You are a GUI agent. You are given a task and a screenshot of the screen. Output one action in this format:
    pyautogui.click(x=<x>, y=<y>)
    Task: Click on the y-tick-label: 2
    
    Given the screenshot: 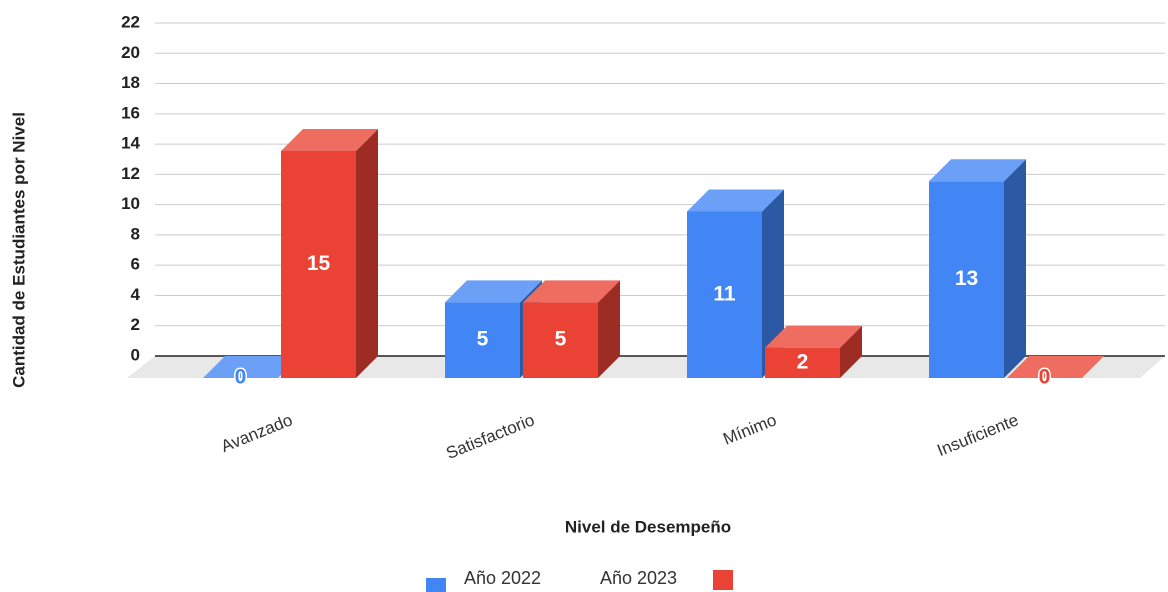 What is the action you would take?
    pyautogui.click(x=135, y=324)
    